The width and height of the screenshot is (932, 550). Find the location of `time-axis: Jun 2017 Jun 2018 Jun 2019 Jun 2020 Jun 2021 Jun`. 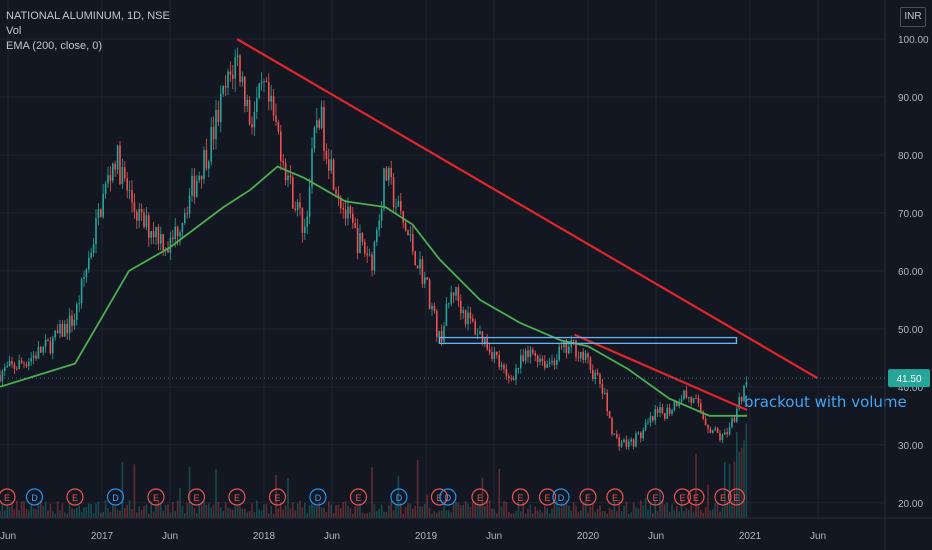

time-axis: Jun 2017 Jun 2018 Jun 2019 Jun 2020 Jun 2021 Jun is located at coordinates (466, 529).